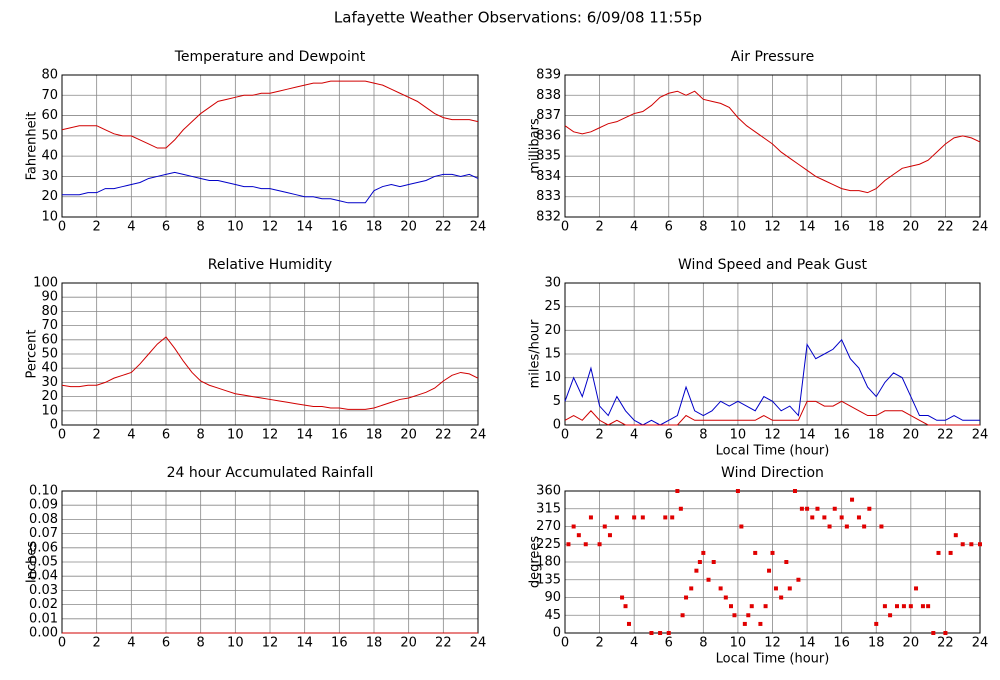  I want to click on y-tick-label: 60, so click(49, 339).